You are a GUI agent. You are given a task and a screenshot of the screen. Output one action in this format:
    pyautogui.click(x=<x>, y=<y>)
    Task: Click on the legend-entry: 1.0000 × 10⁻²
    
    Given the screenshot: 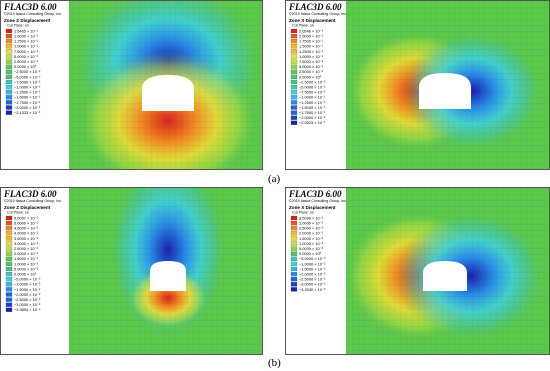 What is the action you would take?
    pyautogui.click(x=311, y=243)
    